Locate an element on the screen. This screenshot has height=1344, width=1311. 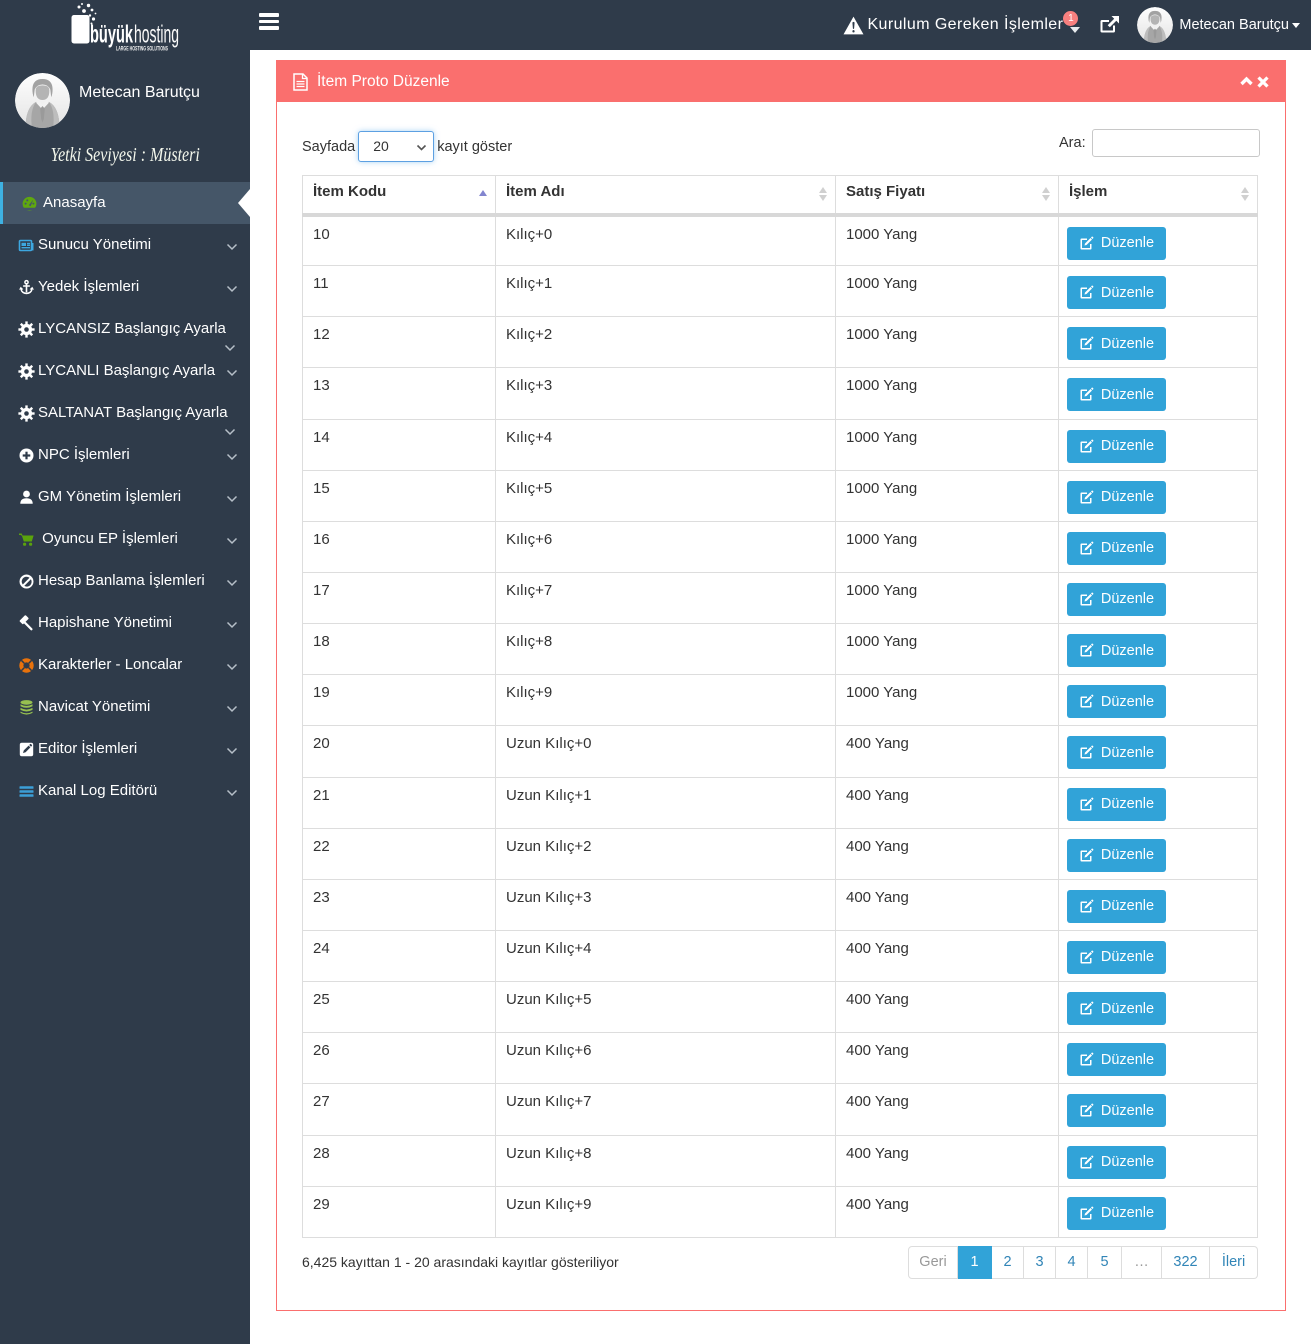
svg-text: büyük is located at coordinates (111, 35).